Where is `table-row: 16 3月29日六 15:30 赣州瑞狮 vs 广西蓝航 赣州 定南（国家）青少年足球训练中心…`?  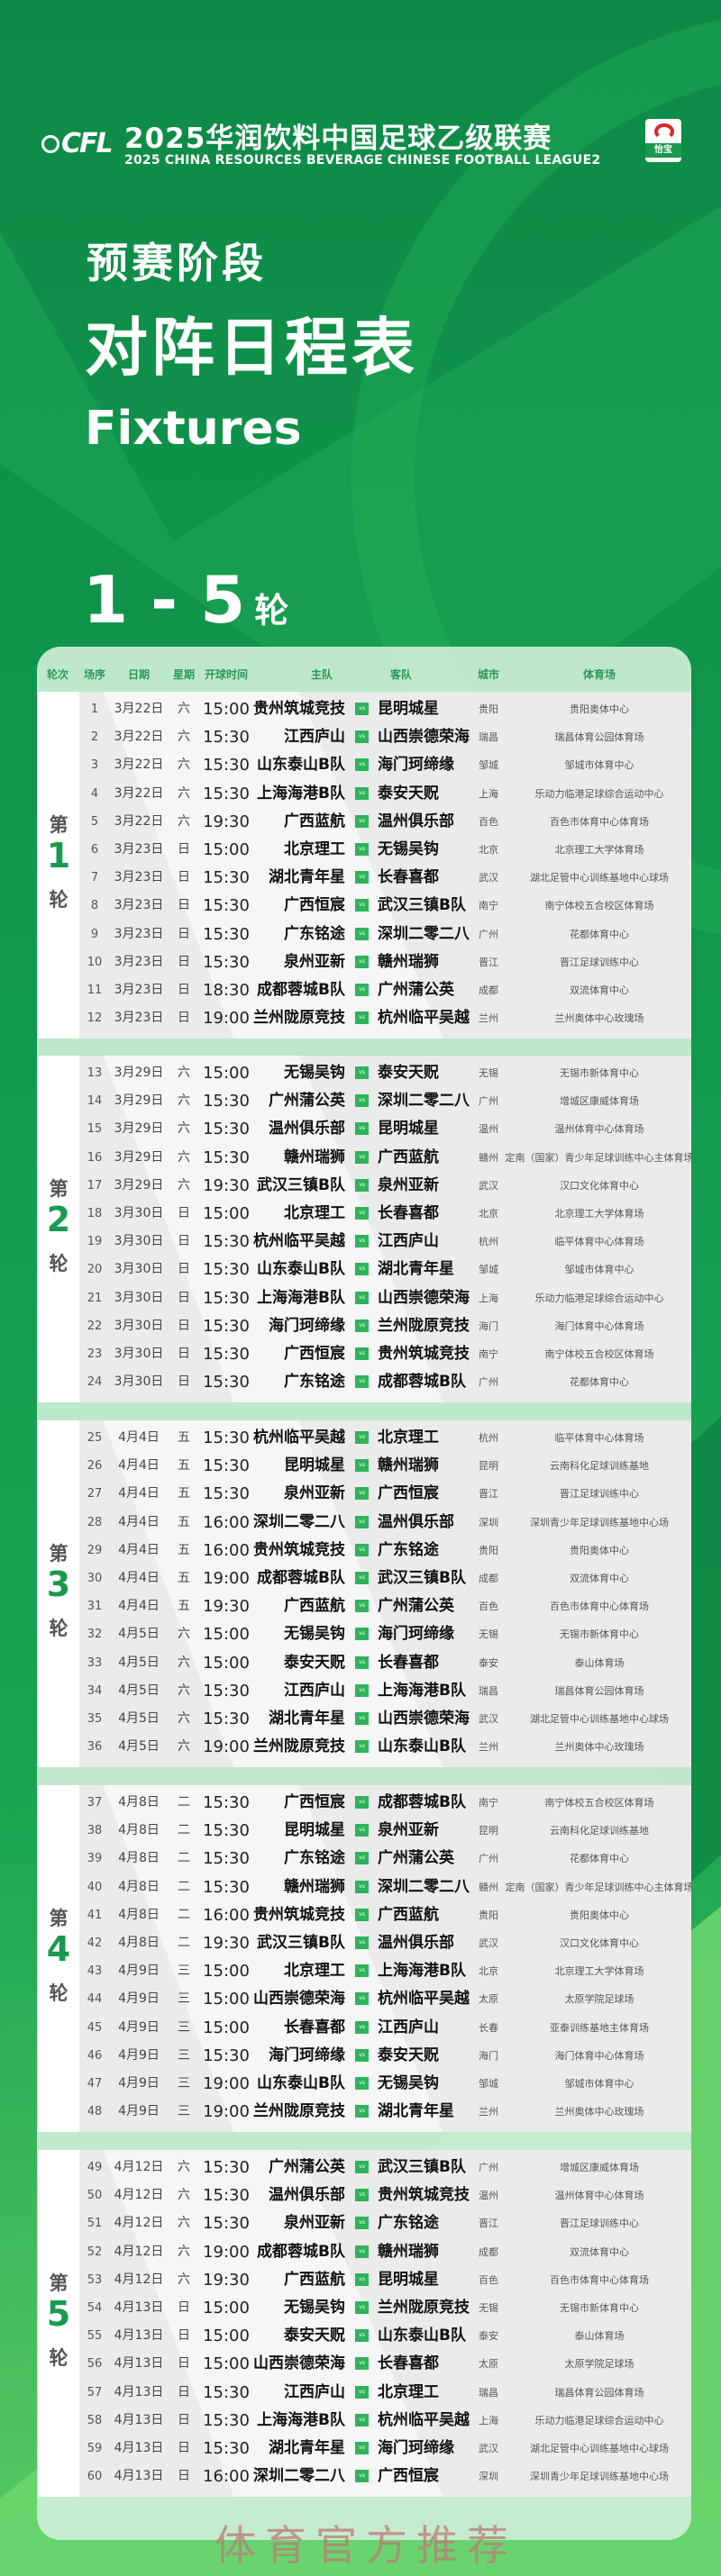
table-row: 16 3月29日六 15:30 赣州瑞狮 vs 广西蓝航 赣州 定南（国家）青少年足球训练中心… is located at coordinates (364, 1158).